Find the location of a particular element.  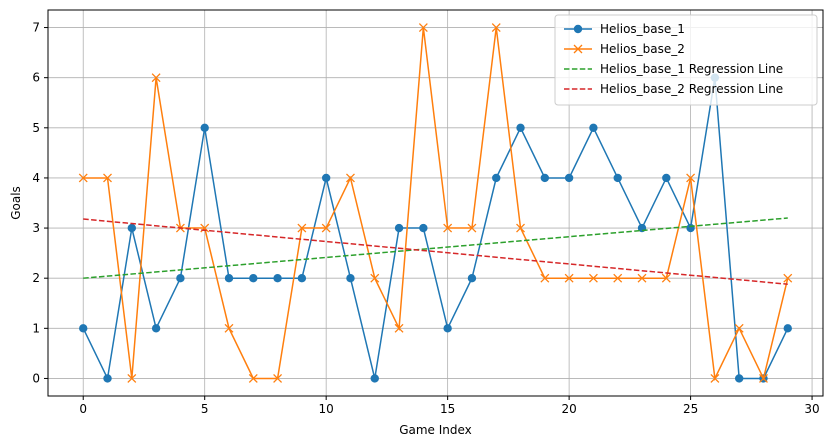

y-tick-label: 7 is located at coordinates (36, 28).